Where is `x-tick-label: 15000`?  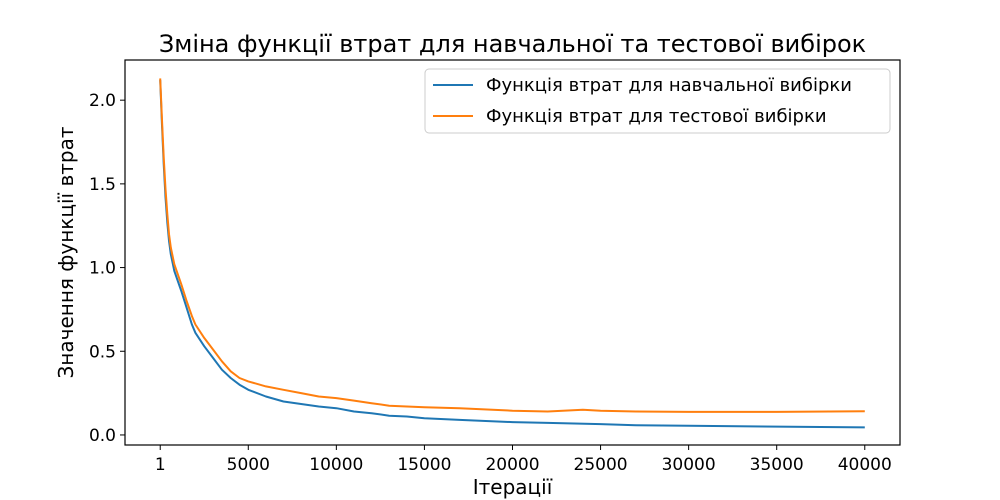 x-tick-label: 15000 is located at coordinates (424, 465).